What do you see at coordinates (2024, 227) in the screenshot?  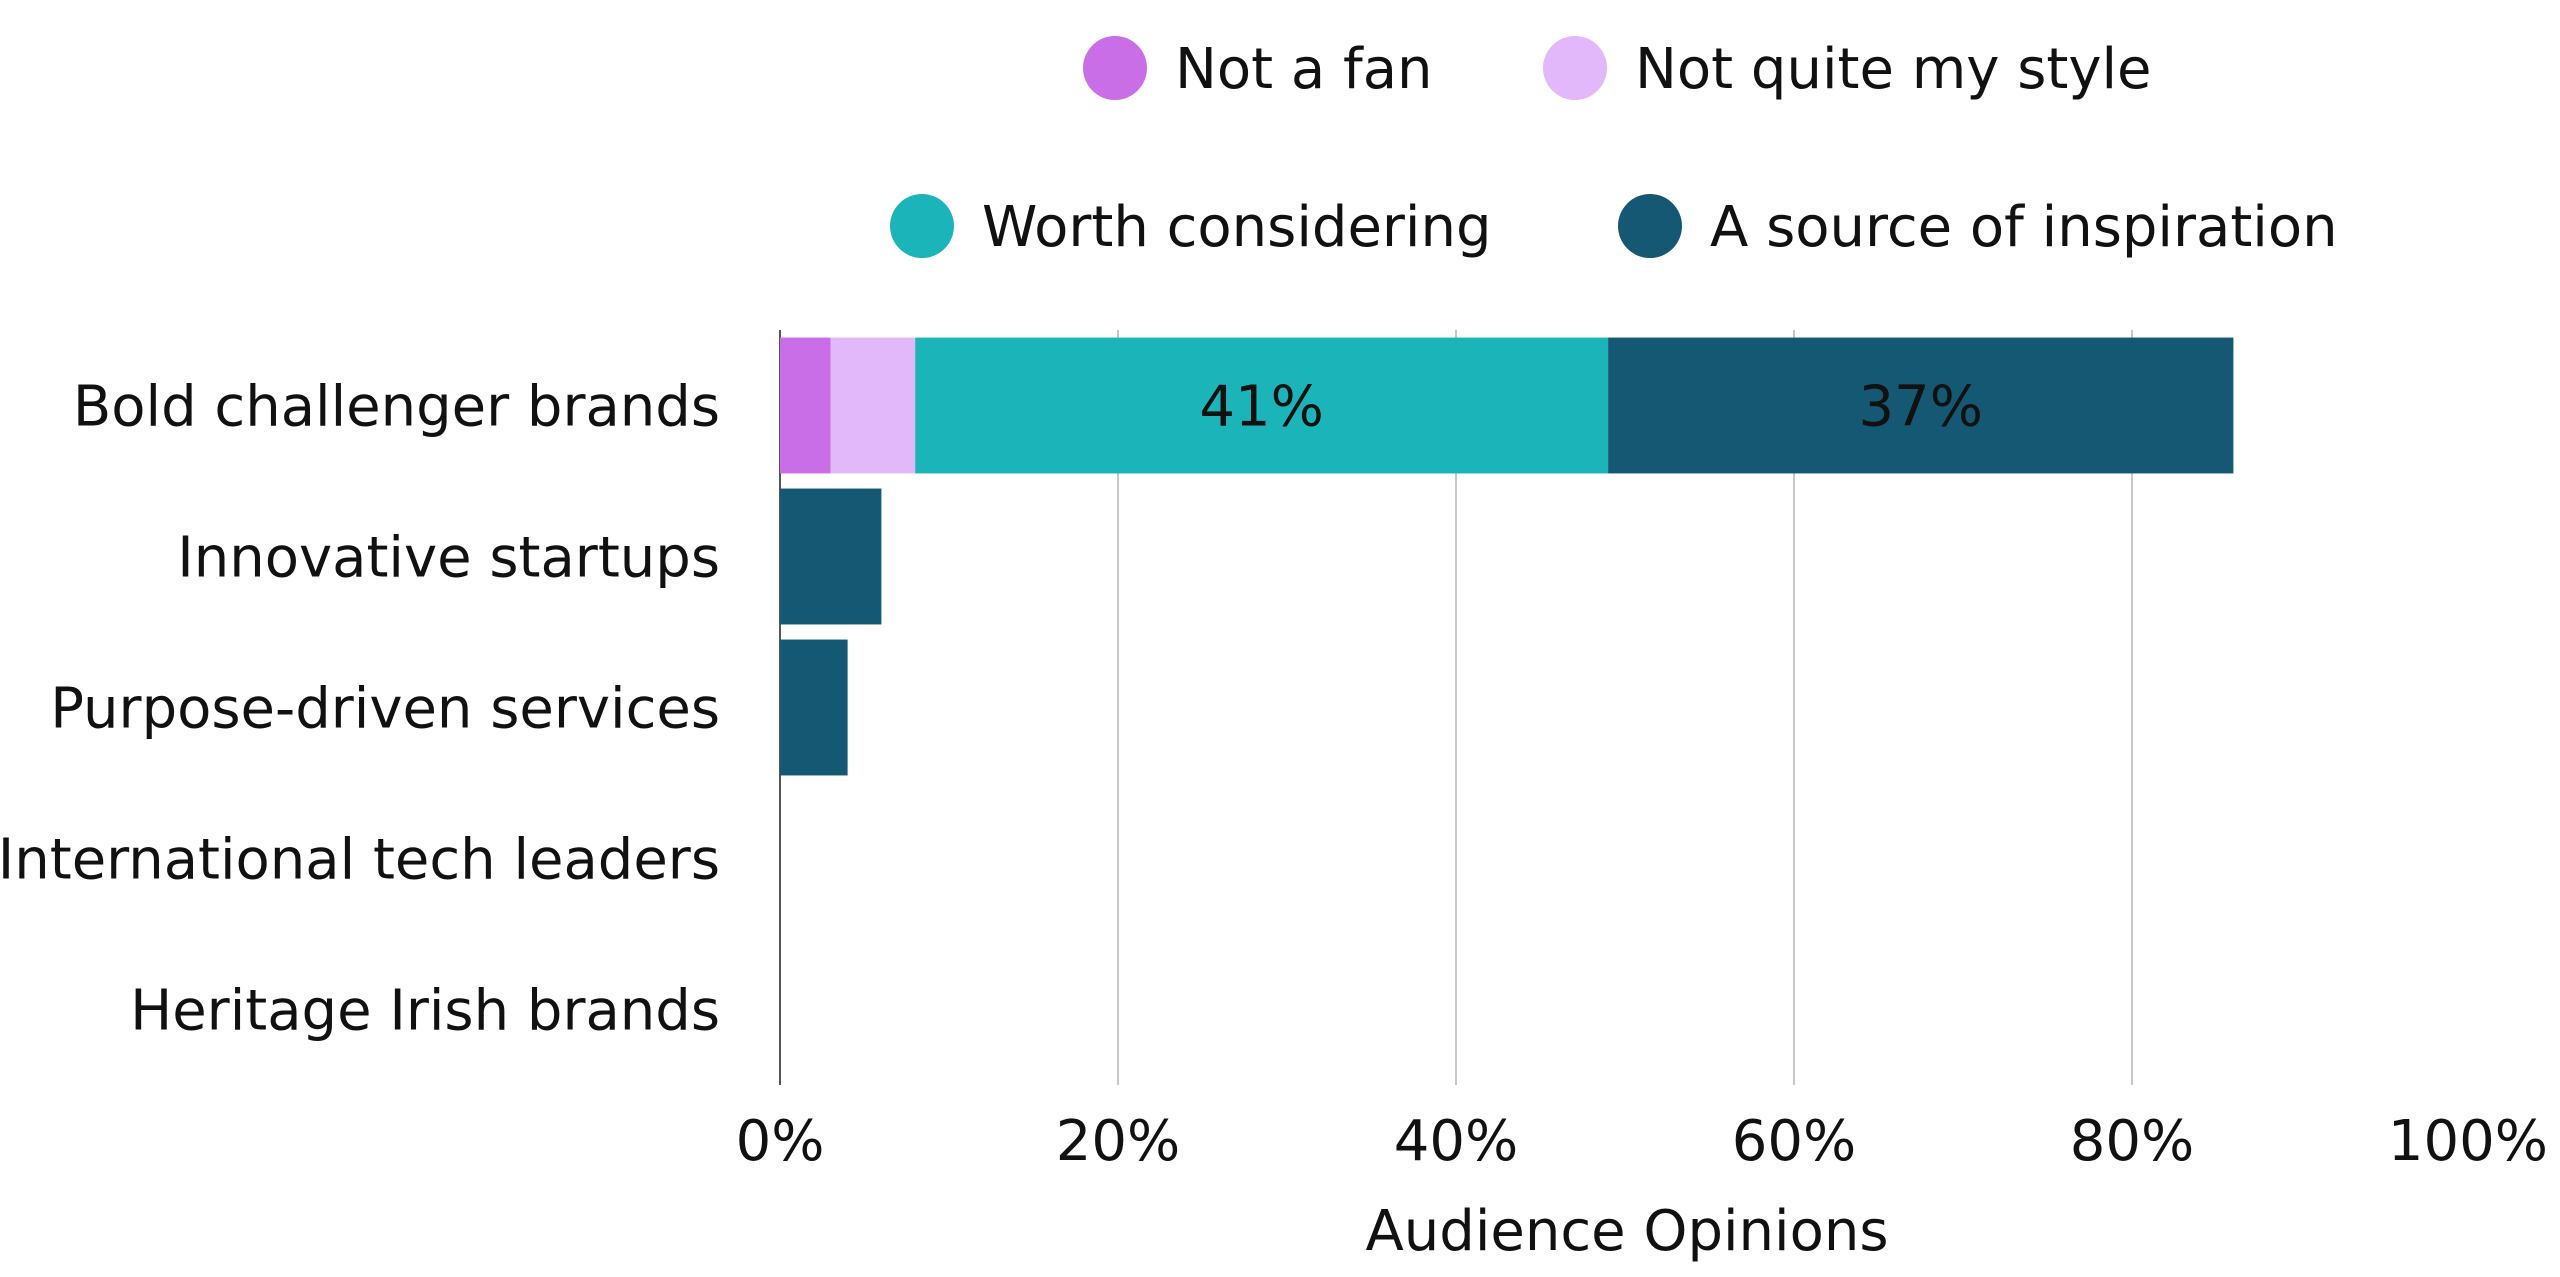 I see `legend-label: A source of inspiration` at bounding box center [2024, 227].